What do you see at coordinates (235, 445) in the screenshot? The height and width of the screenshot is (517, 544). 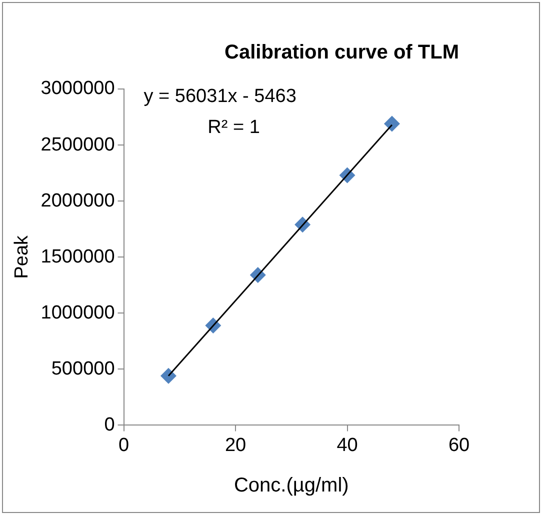 I see `x-tick-label: 20` at bounding box center [235, 445].